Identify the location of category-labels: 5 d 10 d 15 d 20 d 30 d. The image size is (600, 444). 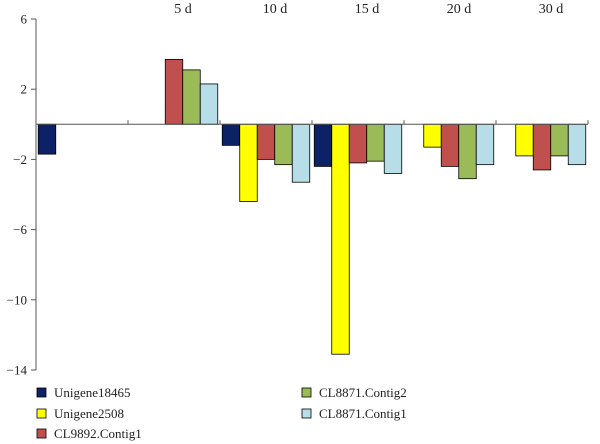
(368, 9).